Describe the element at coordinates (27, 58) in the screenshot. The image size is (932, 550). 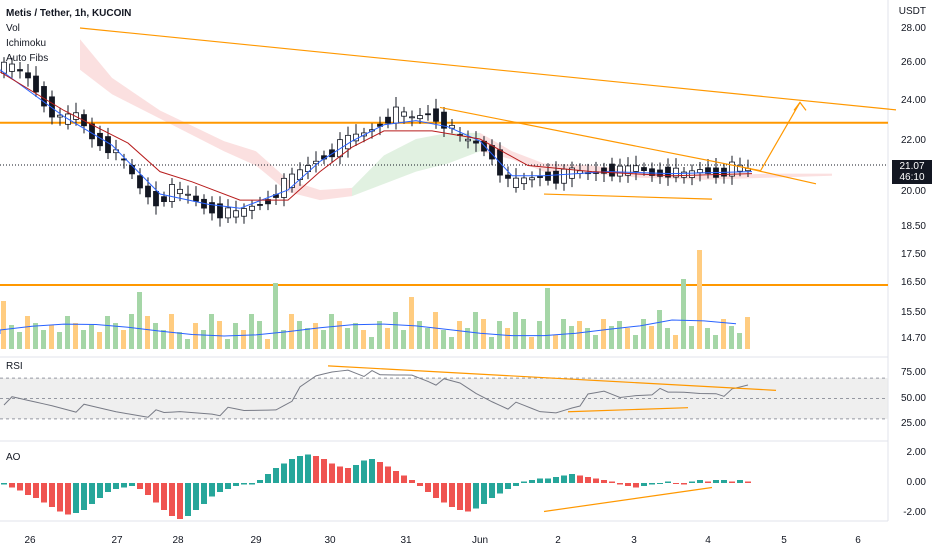
I see `indicator-auto-fibs: Auto Fibs` at that location.